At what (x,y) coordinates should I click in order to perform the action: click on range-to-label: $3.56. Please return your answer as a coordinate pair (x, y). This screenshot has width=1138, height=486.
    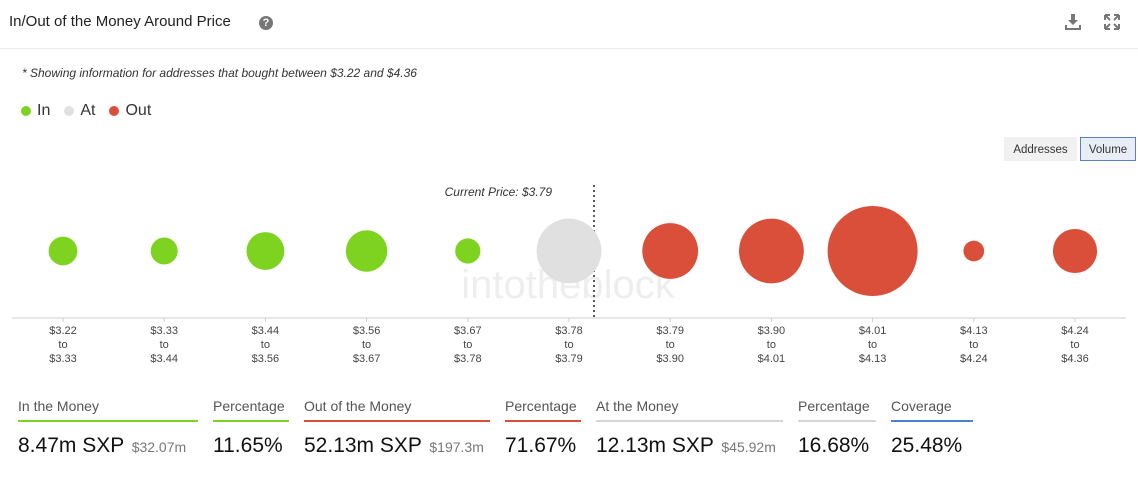
    Looking at the image, I should click on (266, 359).